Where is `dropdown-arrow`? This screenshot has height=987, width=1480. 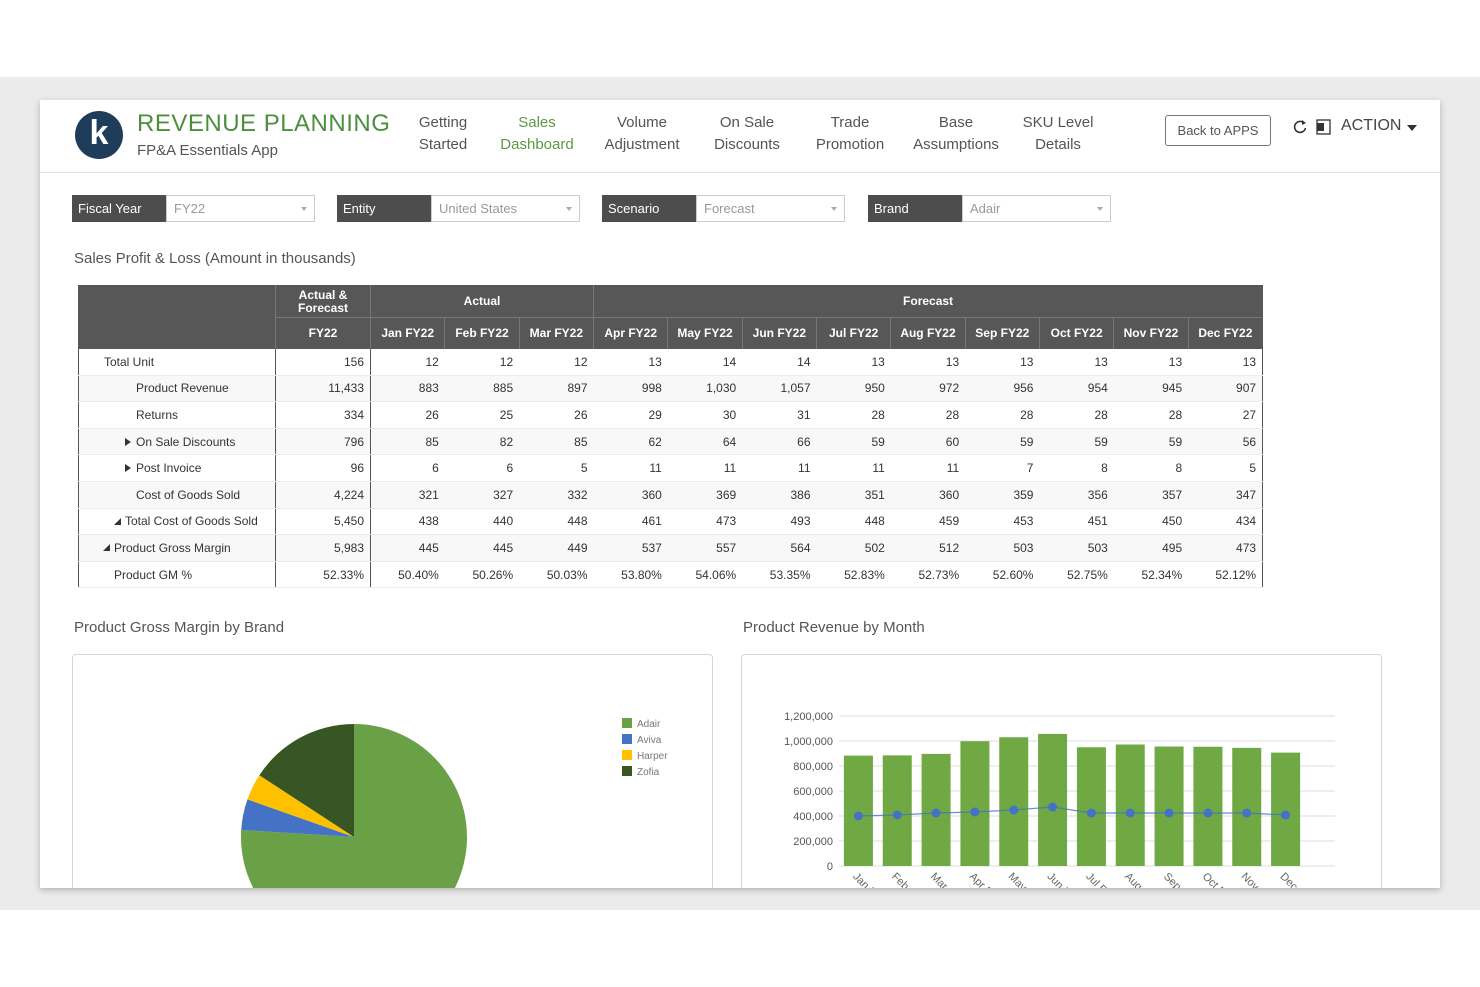
dropdown-arrow is located at coordinates (834, 209).